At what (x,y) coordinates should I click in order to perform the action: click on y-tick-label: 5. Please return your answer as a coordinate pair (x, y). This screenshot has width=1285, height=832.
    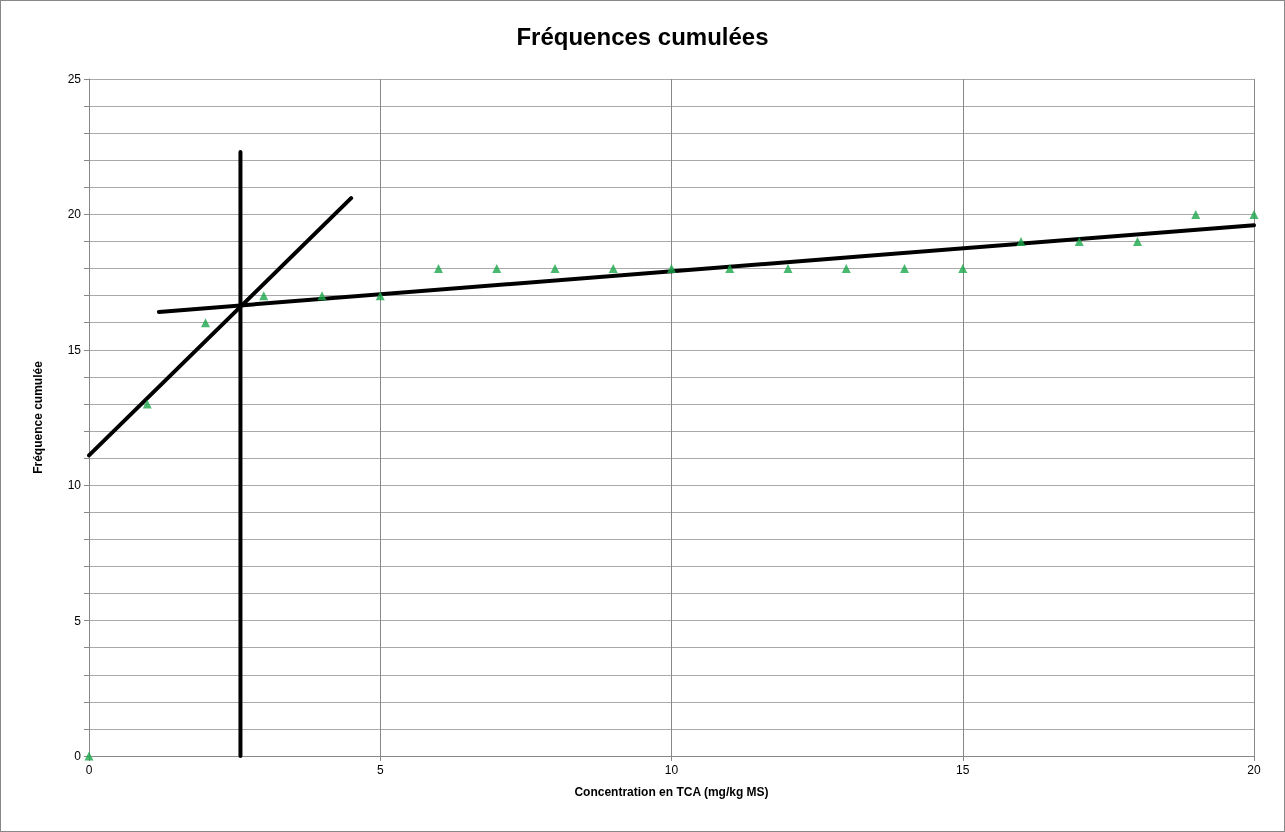
    Looking at the image, I should click on (78, 620).